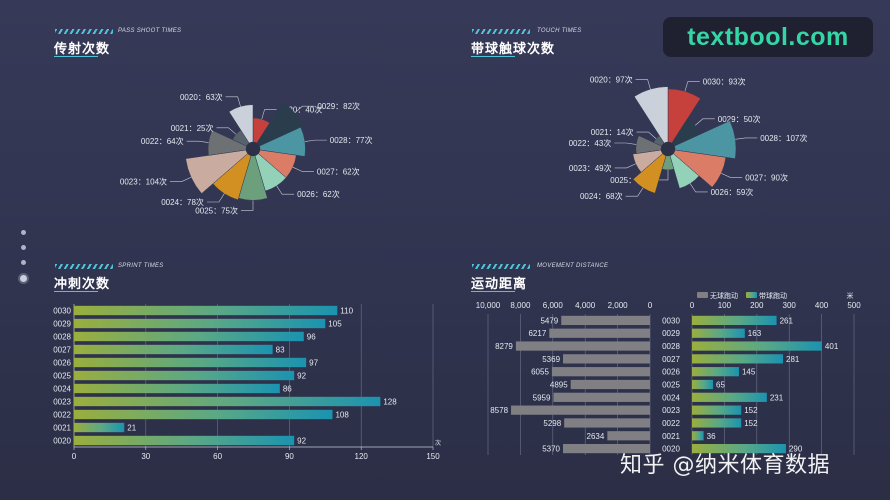  What do you see at coordinates (62, 363) in the screenshot?
I see `category-label: 0026` at bounding box center [62, 363].